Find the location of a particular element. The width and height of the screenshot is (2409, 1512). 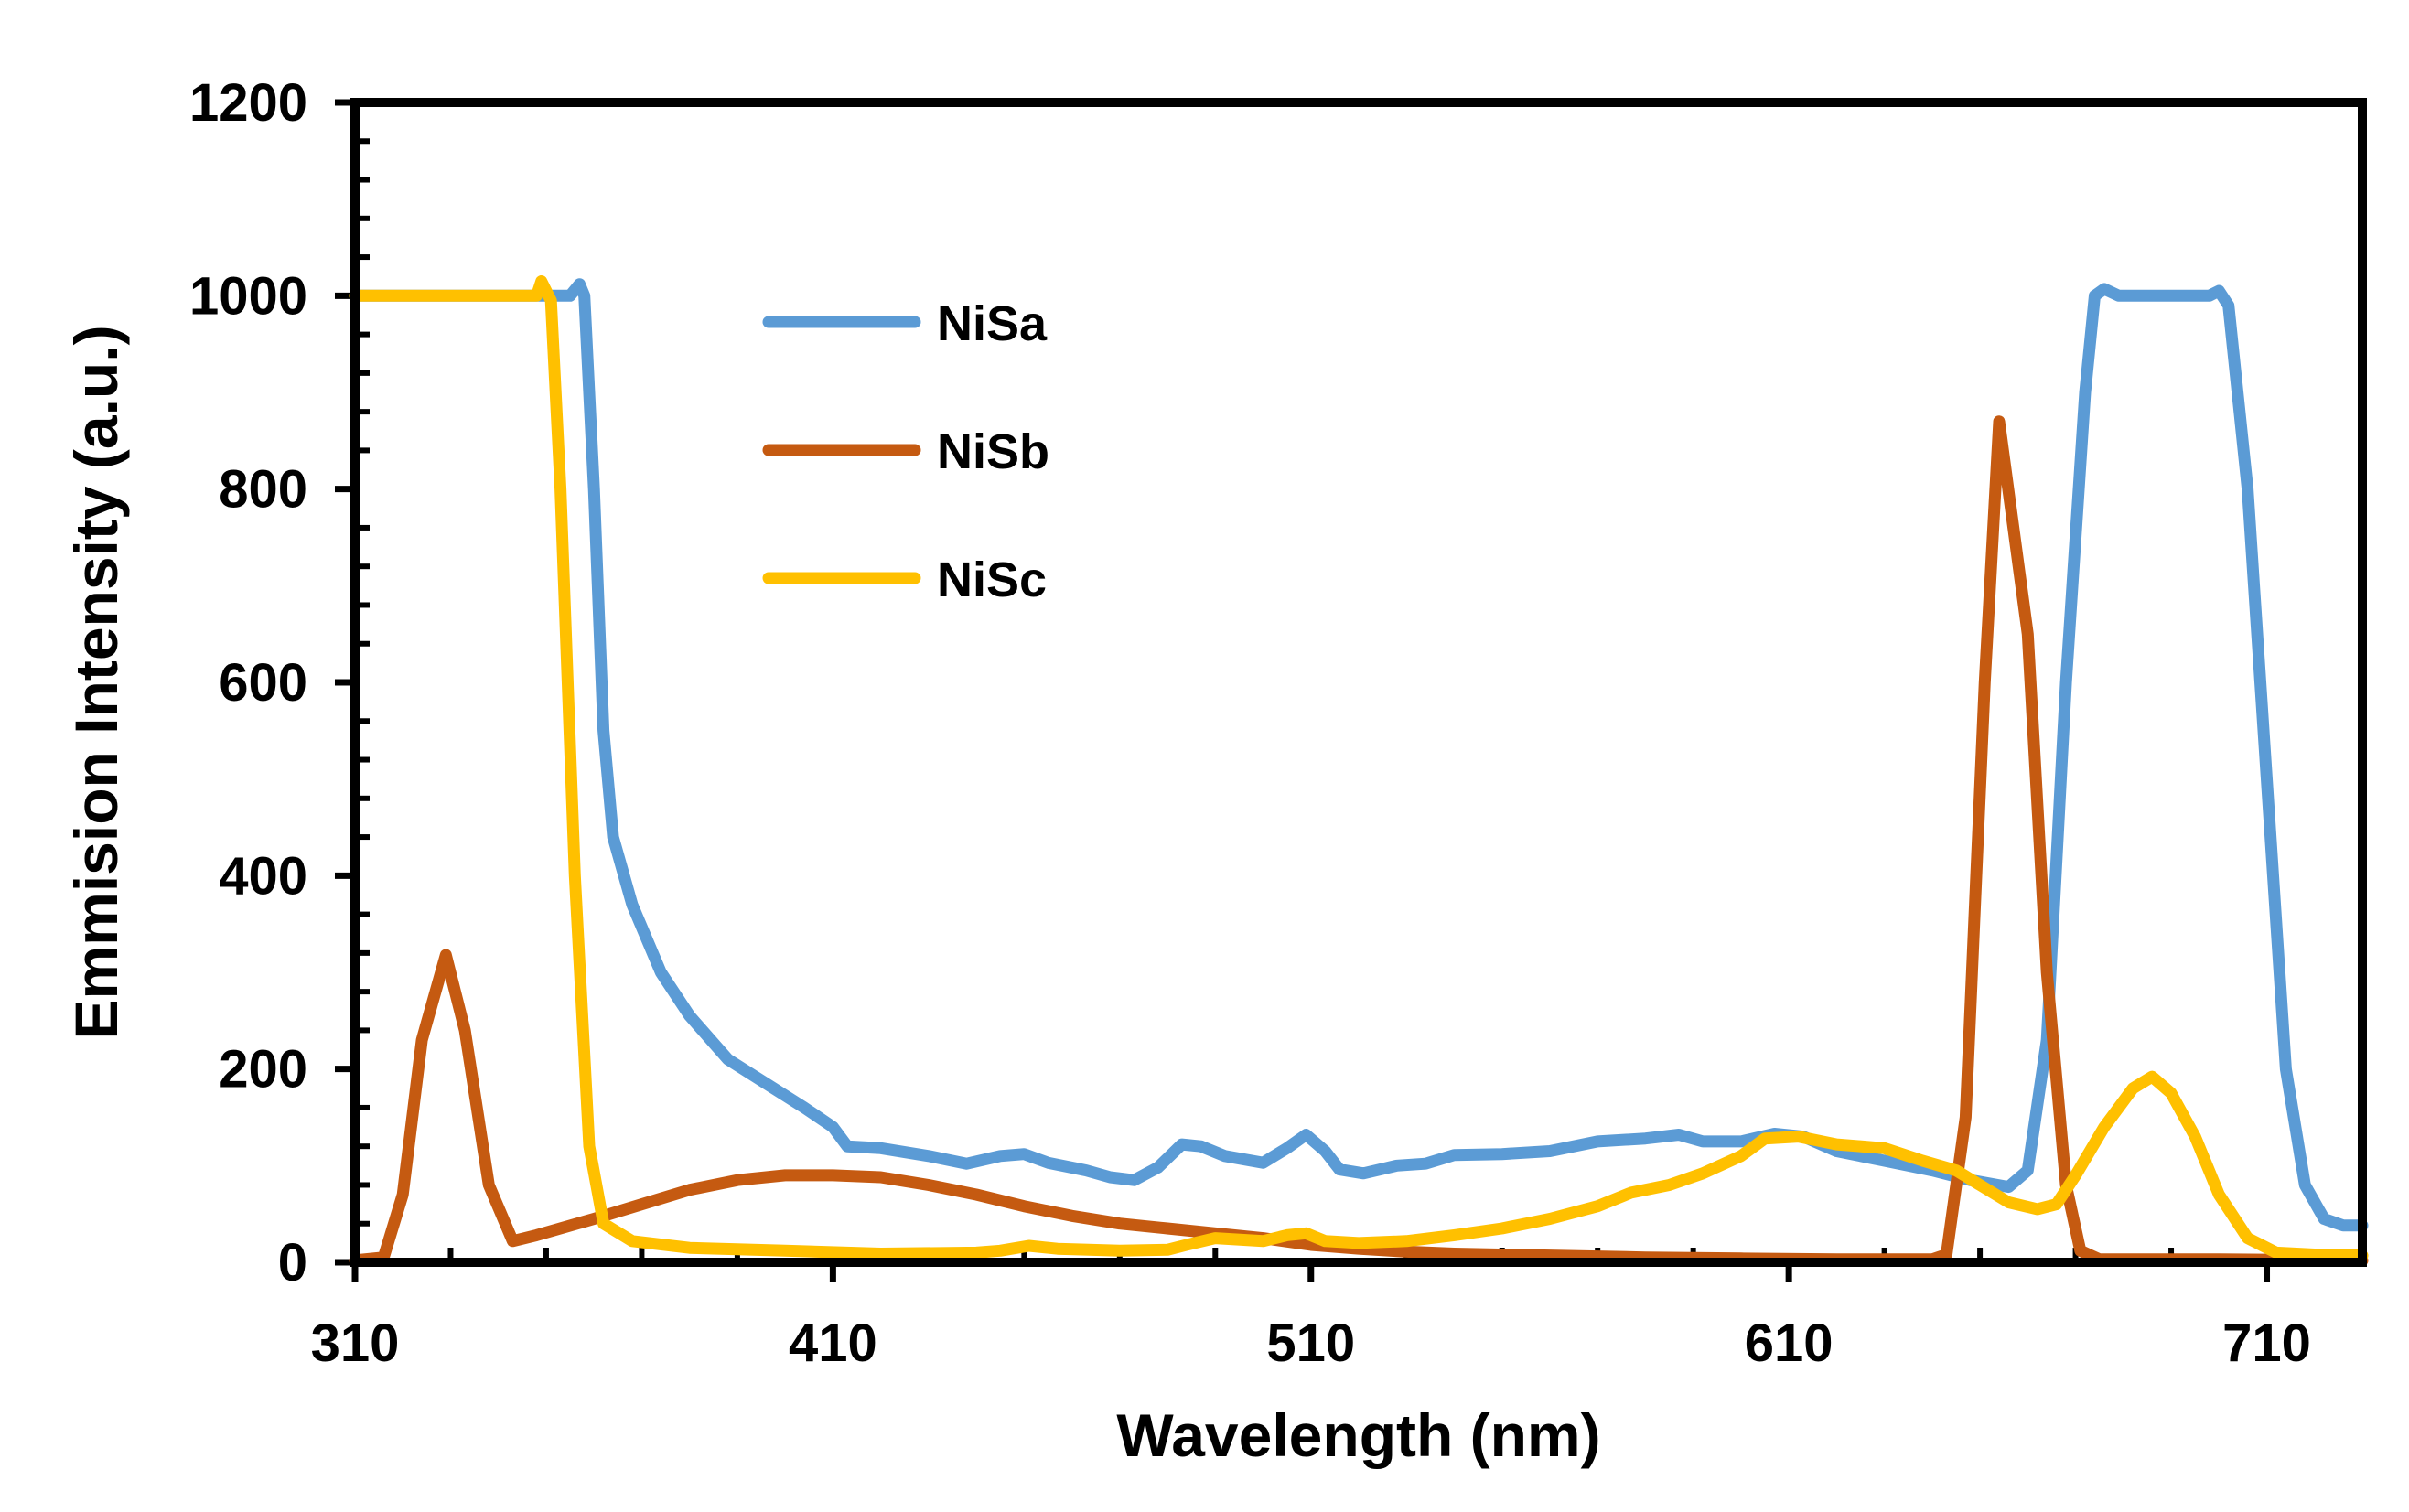

legend-label-nisb: NiSb is located at coordinates (993, 451).